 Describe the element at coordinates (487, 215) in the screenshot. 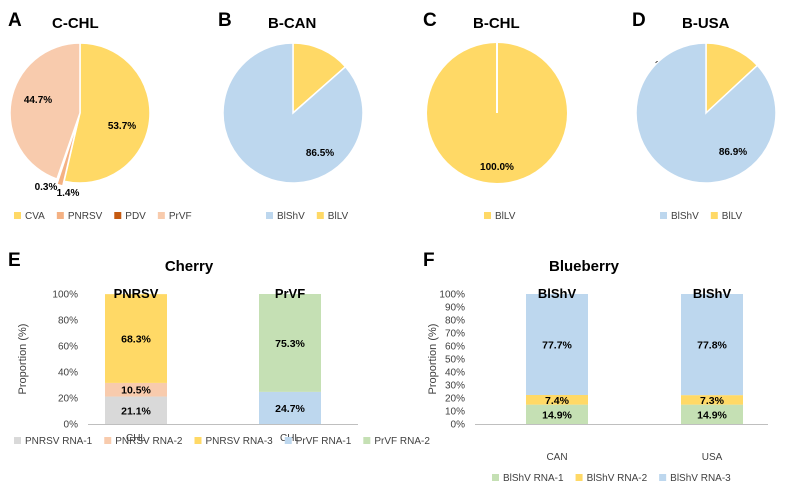

I see `legend-swatch-c-bllv` at that location.